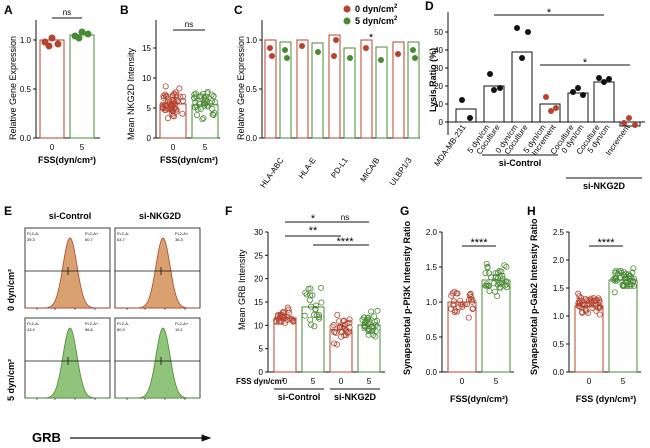 This screenshot has width=650, height=448. I want to click on ylabel-d: Lysis Ratio (%), so click(433, 80).